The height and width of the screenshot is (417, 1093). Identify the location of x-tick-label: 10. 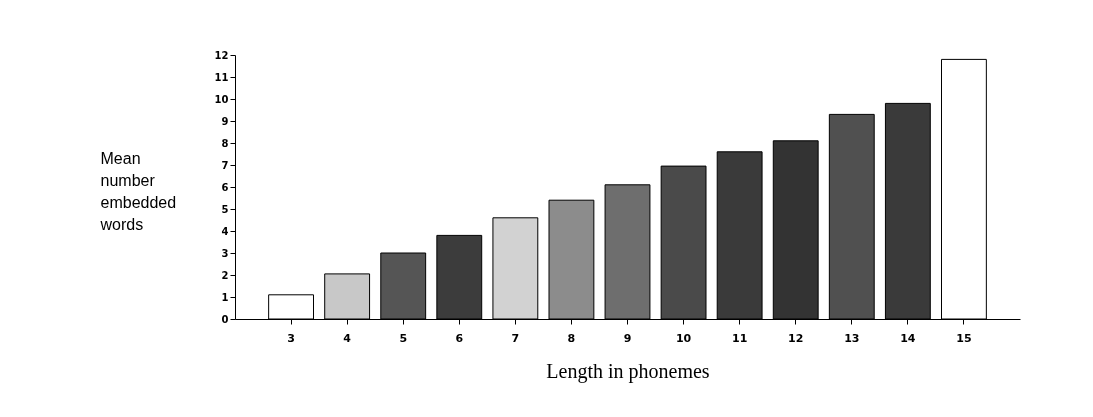
(683, 338).